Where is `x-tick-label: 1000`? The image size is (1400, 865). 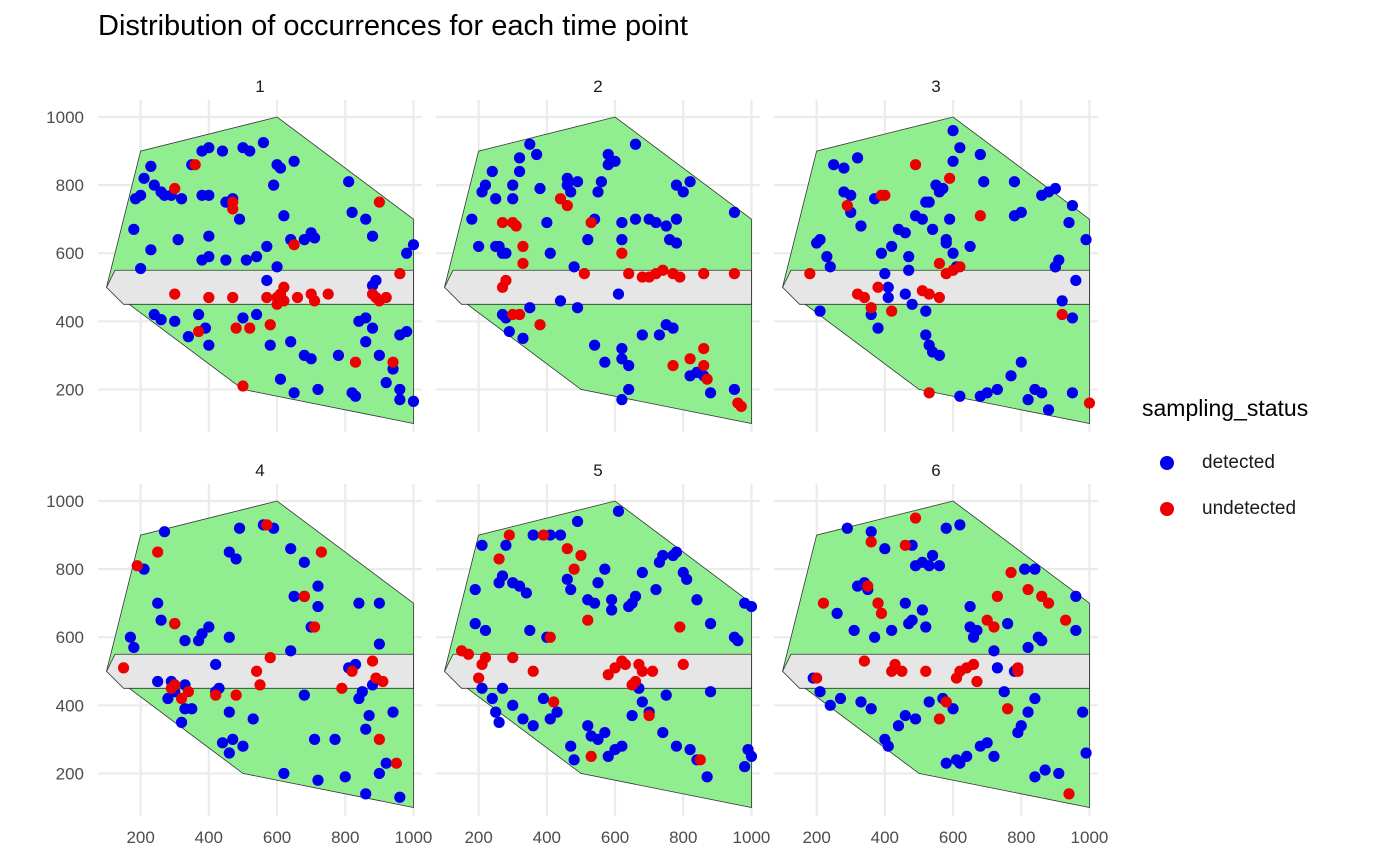
x-tick-label: 1000 is located at coordinates (414, 837).